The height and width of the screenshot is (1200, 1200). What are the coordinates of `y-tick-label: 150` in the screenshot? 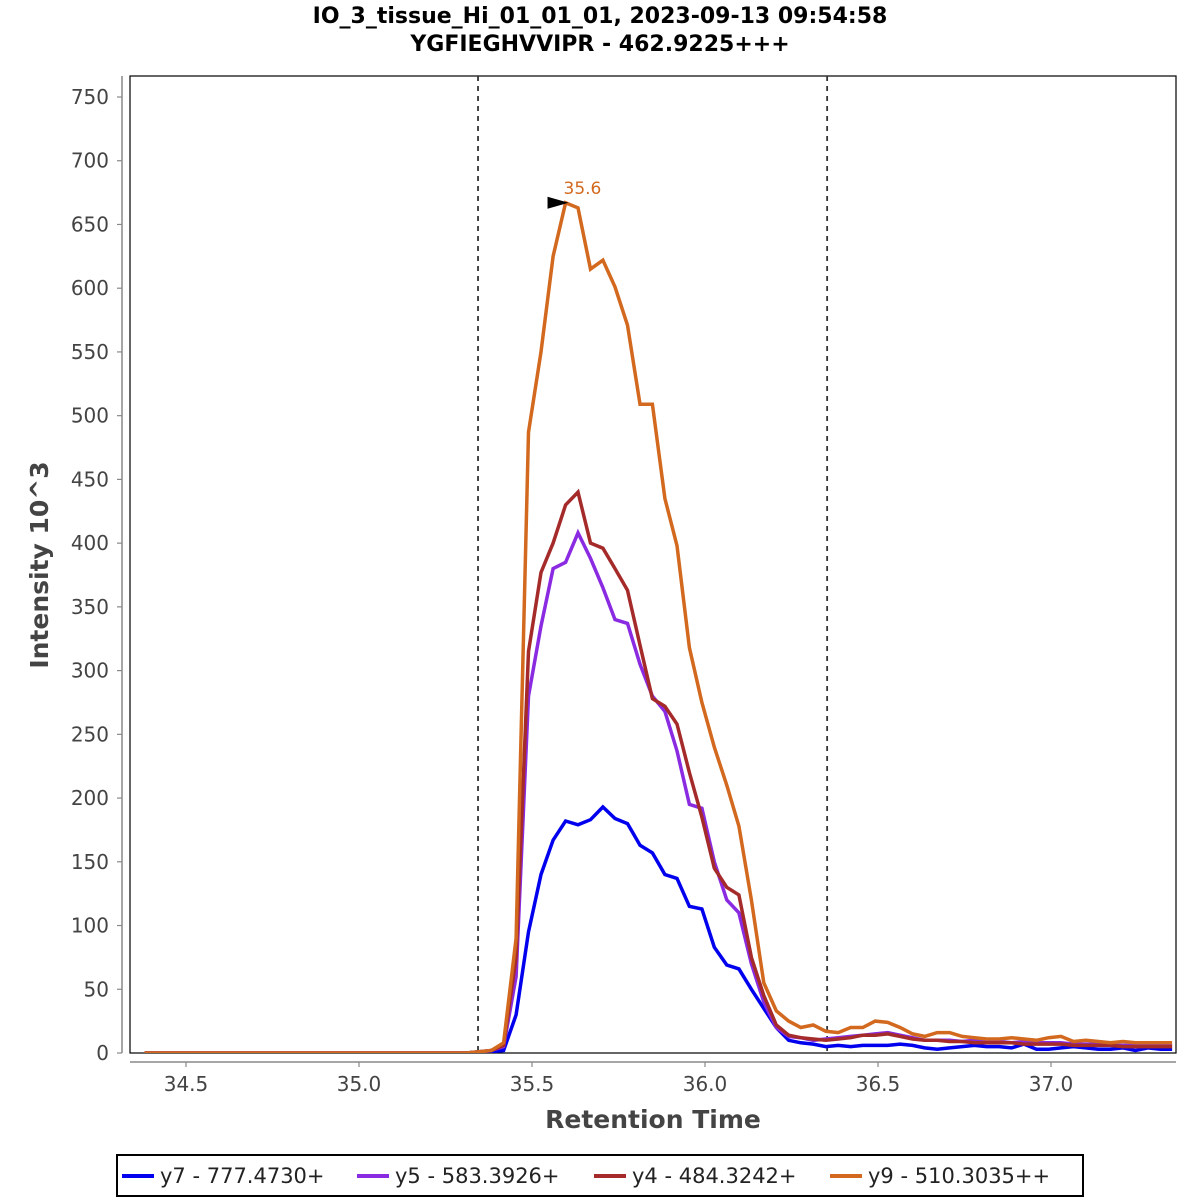 It's located at (90, 862).